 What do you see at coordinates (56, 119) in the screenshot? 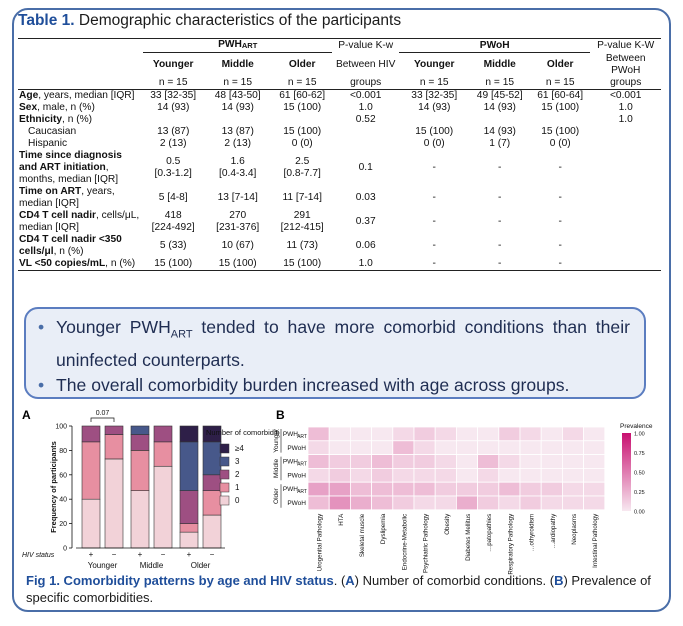
I see `row-label: Ethnicity, n (%)` at bounding box center [56, 119].